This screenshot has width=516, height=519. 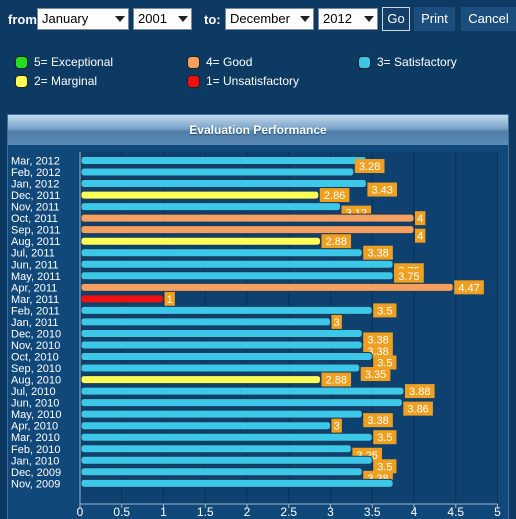 I want to click on x-tick-label: 0.5, so click(x=121, y=512).